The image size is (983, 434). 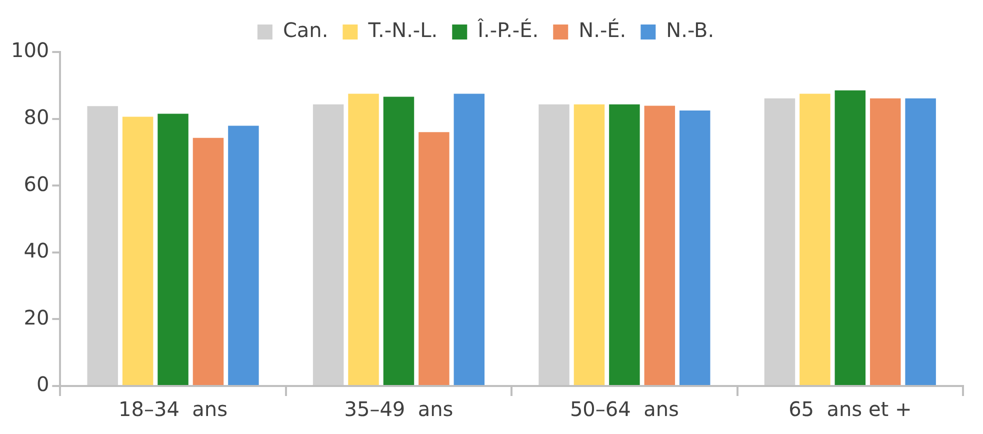 What do you see at coordinates (173, 409) in the screenshot?
I see `x-tick-label: 18–34 ans` at bounding box center [173, 409].